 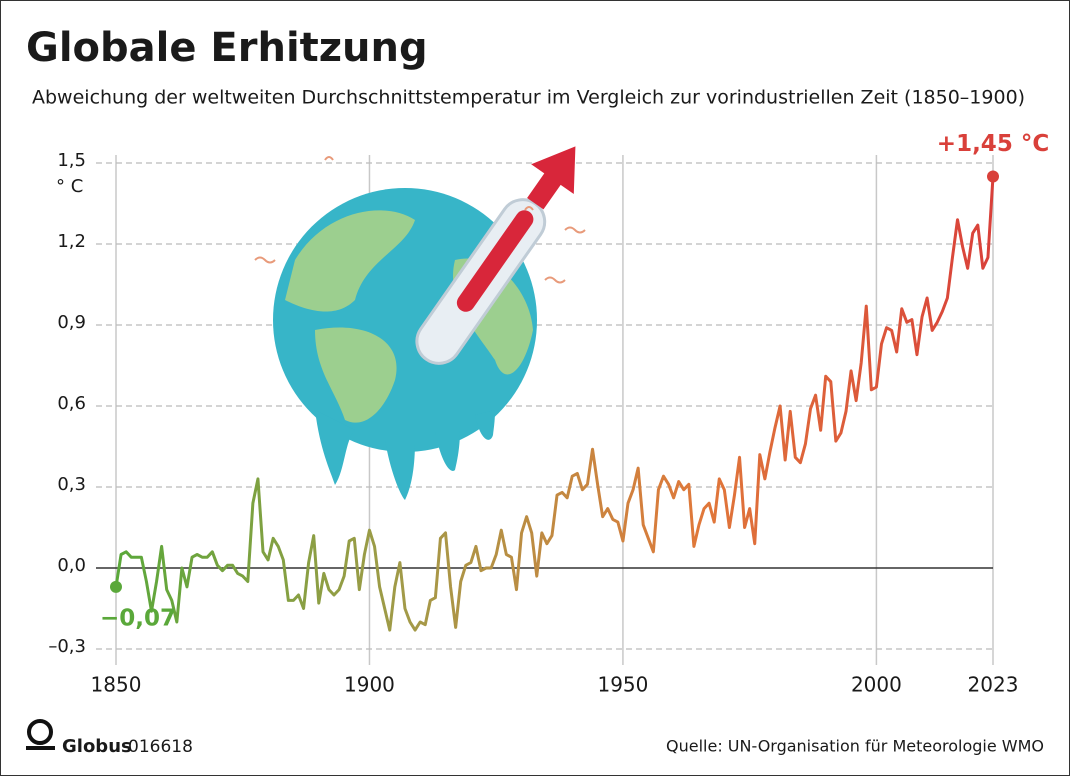 I want to click on y-tick-label: 1,5, so click(x=71, y=160).